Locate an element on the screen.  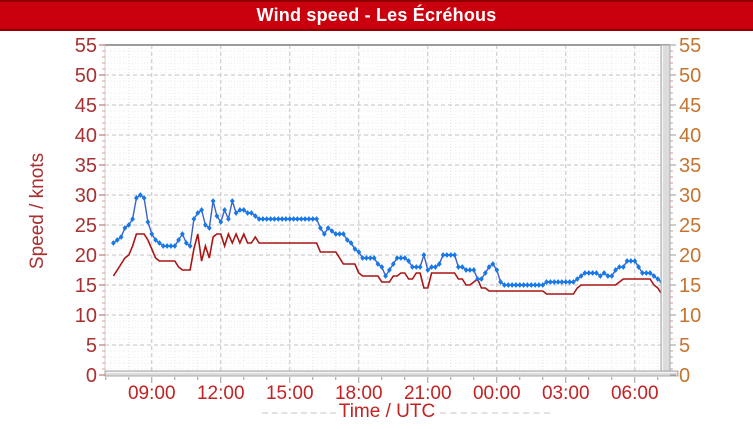
y-tick-label-left: 30 is located at coordinates (86, 196).